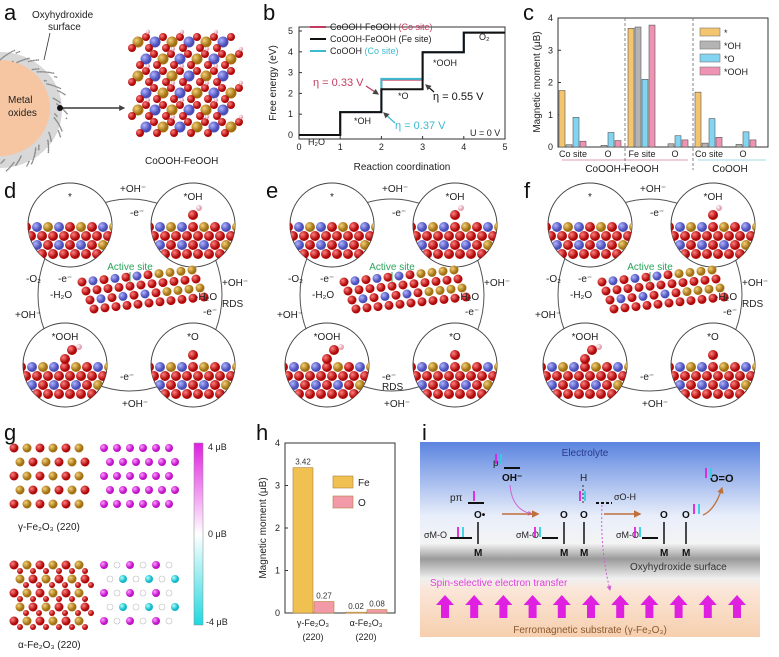  Describe the element at coordinates (607, 154) in the screenshot. I see `category-label: O` at that location.